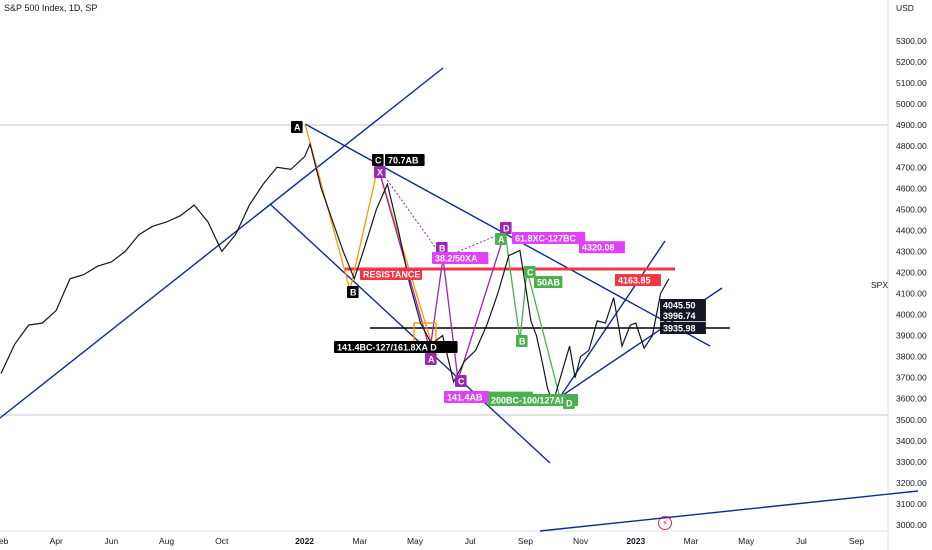  I want to click on price-level-label: 4163.85, so click(634, 281).